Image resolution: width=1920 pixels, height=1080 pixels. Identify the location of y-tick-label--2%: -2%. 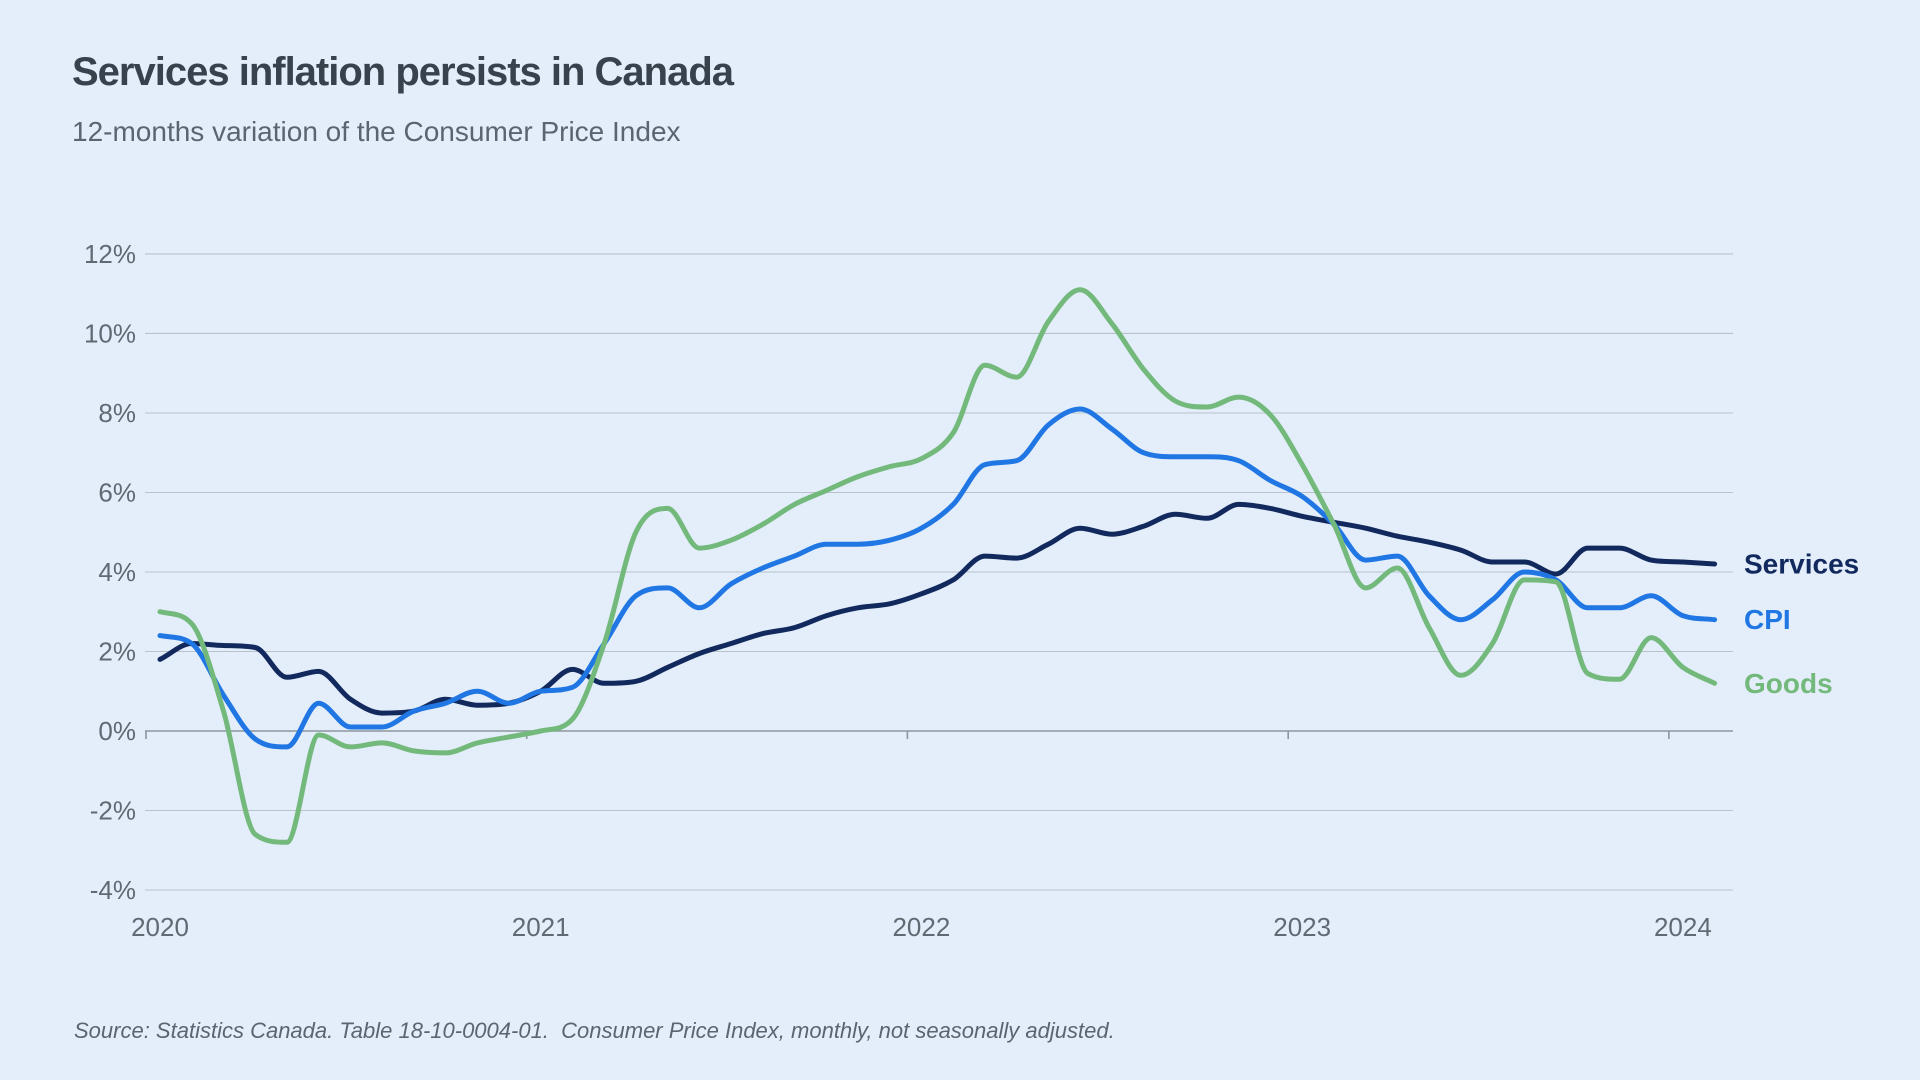
(113, 811).